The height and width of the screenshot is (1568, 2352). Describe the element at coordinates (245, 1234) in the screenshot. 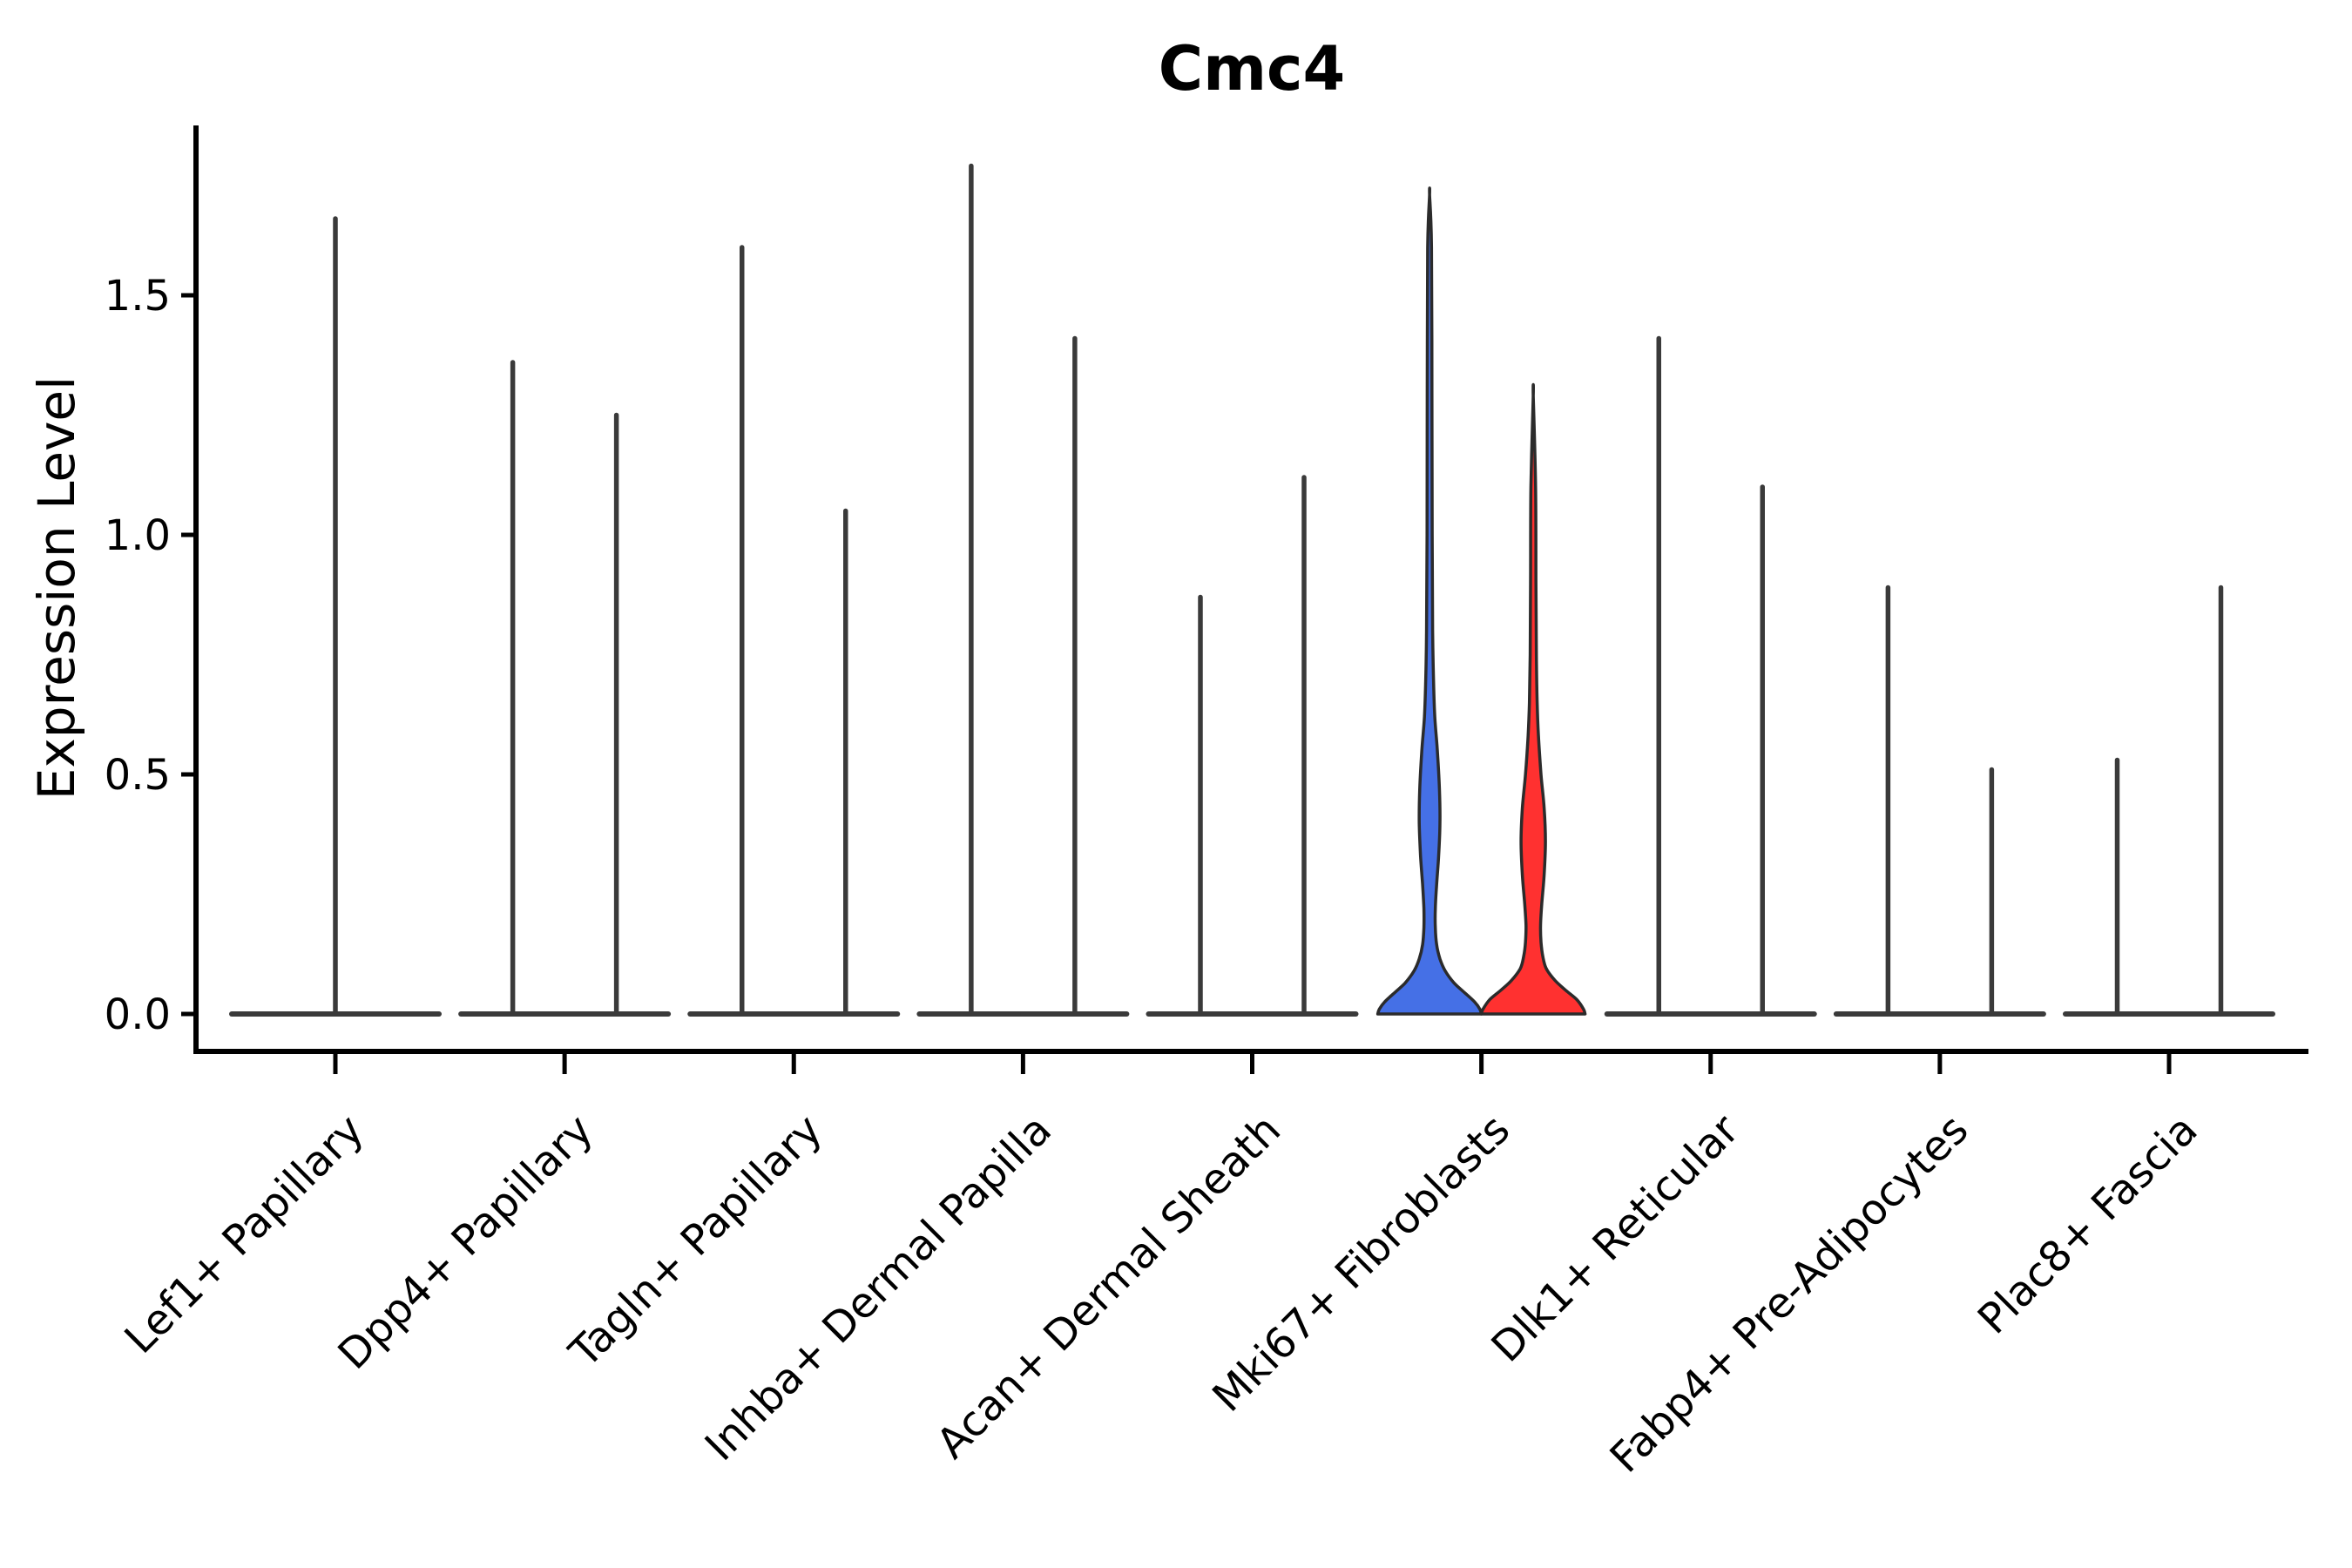

I see `x-tick-label: Lef1+ Papillary` at that location.